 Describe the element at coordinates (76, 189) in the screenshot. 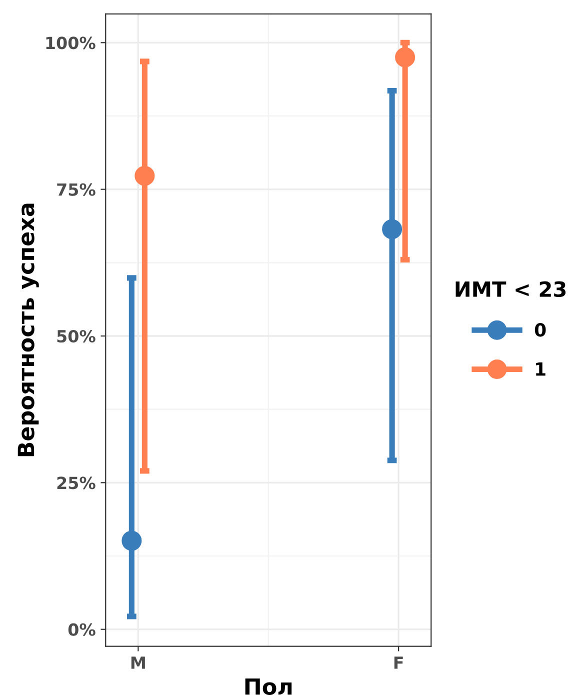

I see `y-tick-label: 75%` at that location.